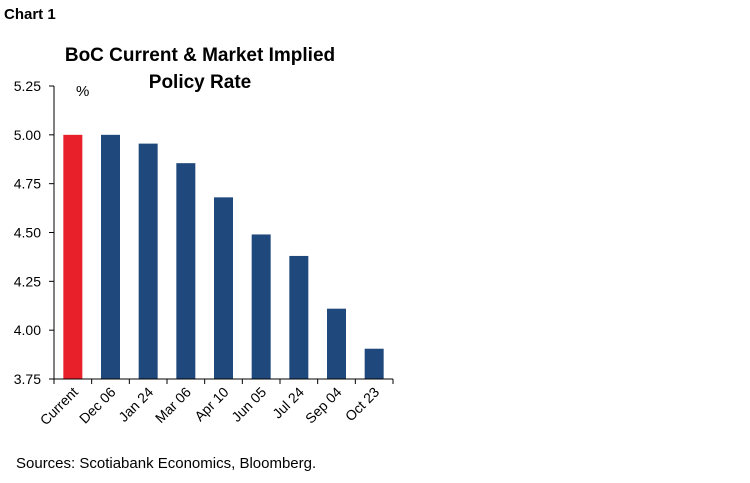 This screenshot has width=750, height=483. Describe the element at coordinates (135, 404) in the screenshot. I see `x-tick-label: Jan 24` at that location.